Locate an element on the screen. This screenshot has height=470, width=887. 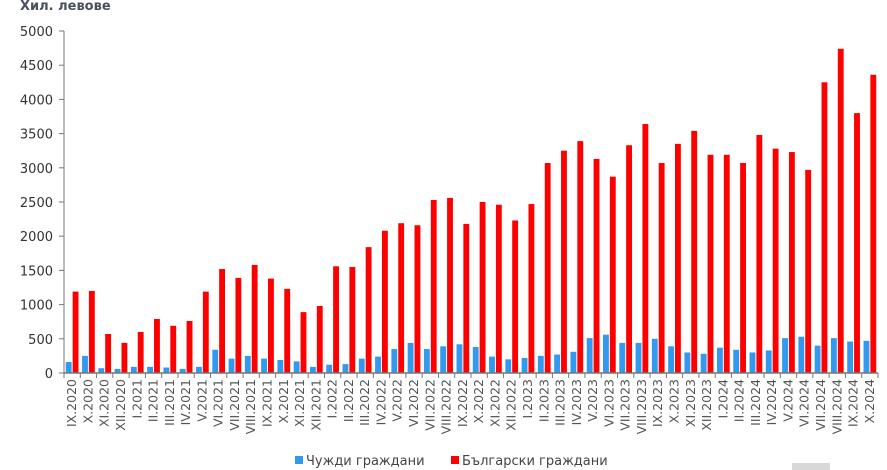
x-tick-label: VII.2021 is located at coordinates (234, 405).